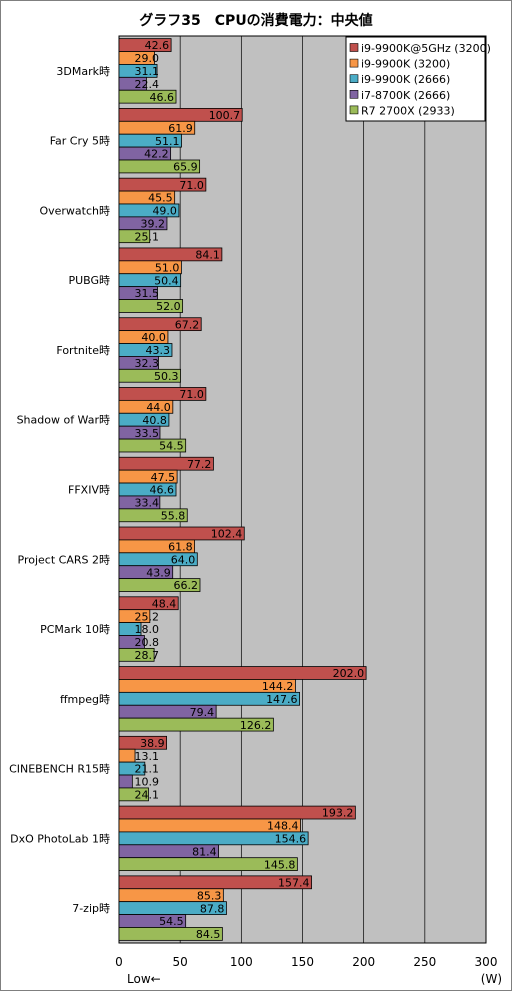 This screenshot has height=991, width=512. I want to click on data-label: 54.5, so click(171, 921).